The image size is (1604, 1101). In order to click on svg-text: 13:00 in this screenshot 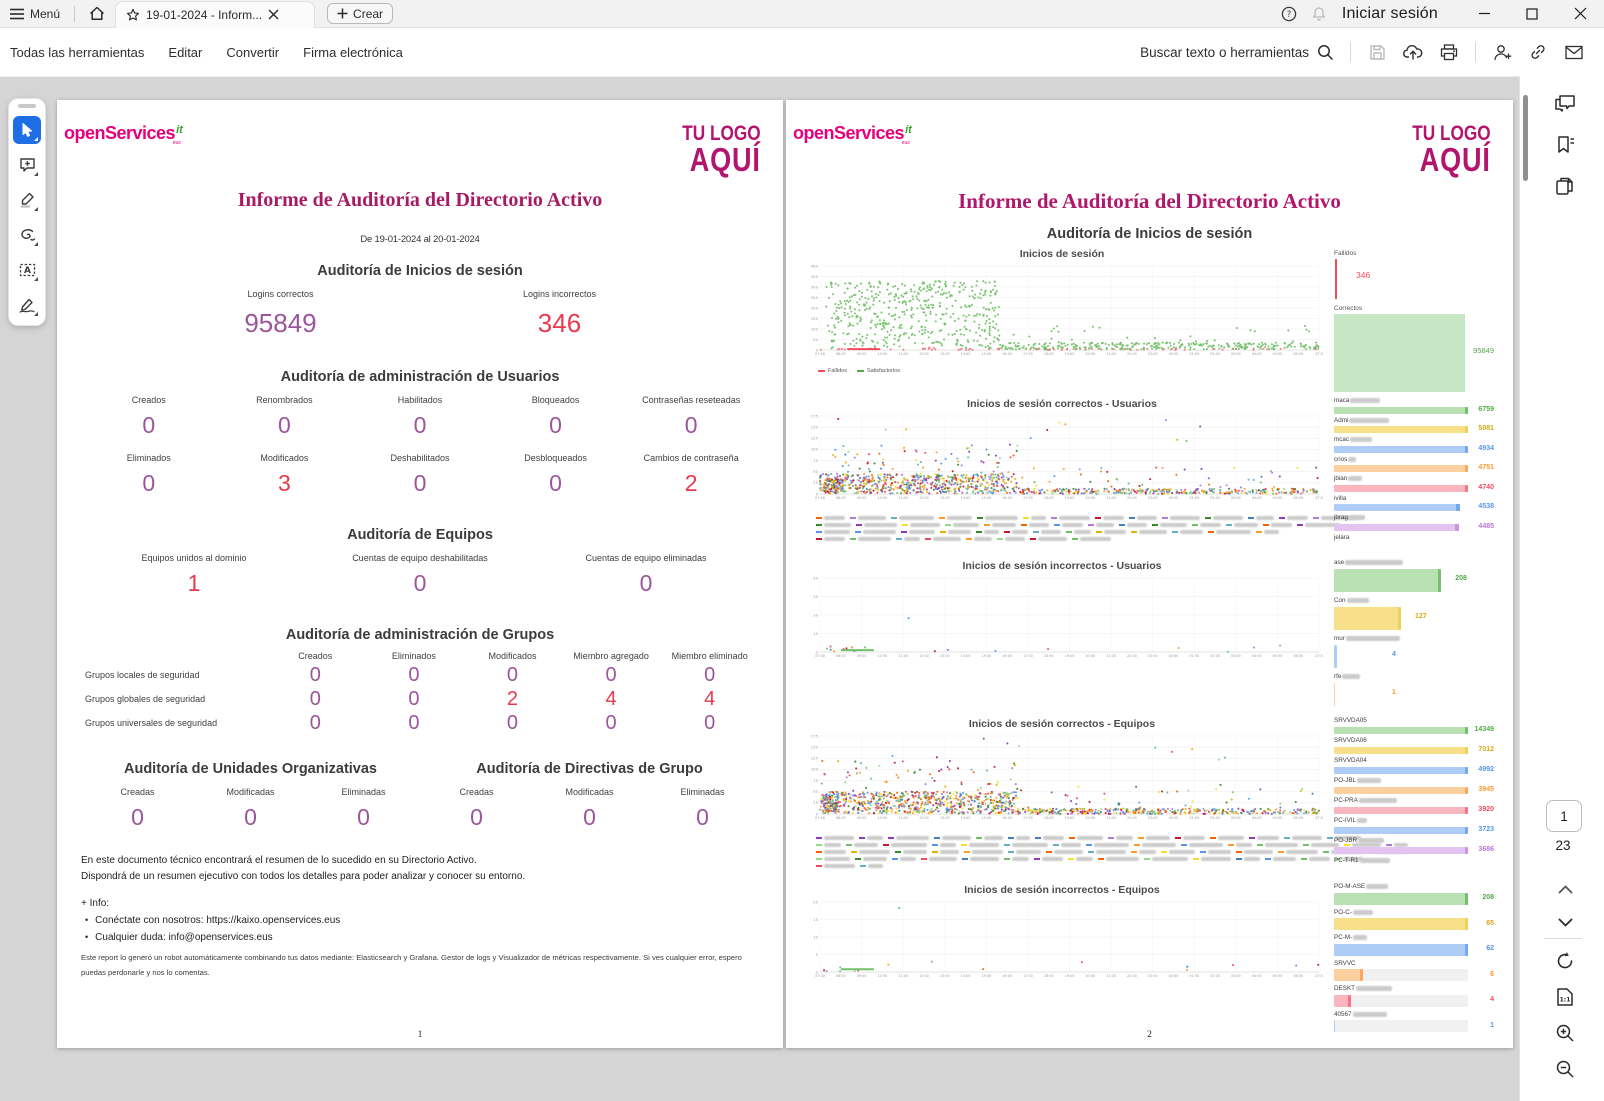, I will do `click(945, 354)`.